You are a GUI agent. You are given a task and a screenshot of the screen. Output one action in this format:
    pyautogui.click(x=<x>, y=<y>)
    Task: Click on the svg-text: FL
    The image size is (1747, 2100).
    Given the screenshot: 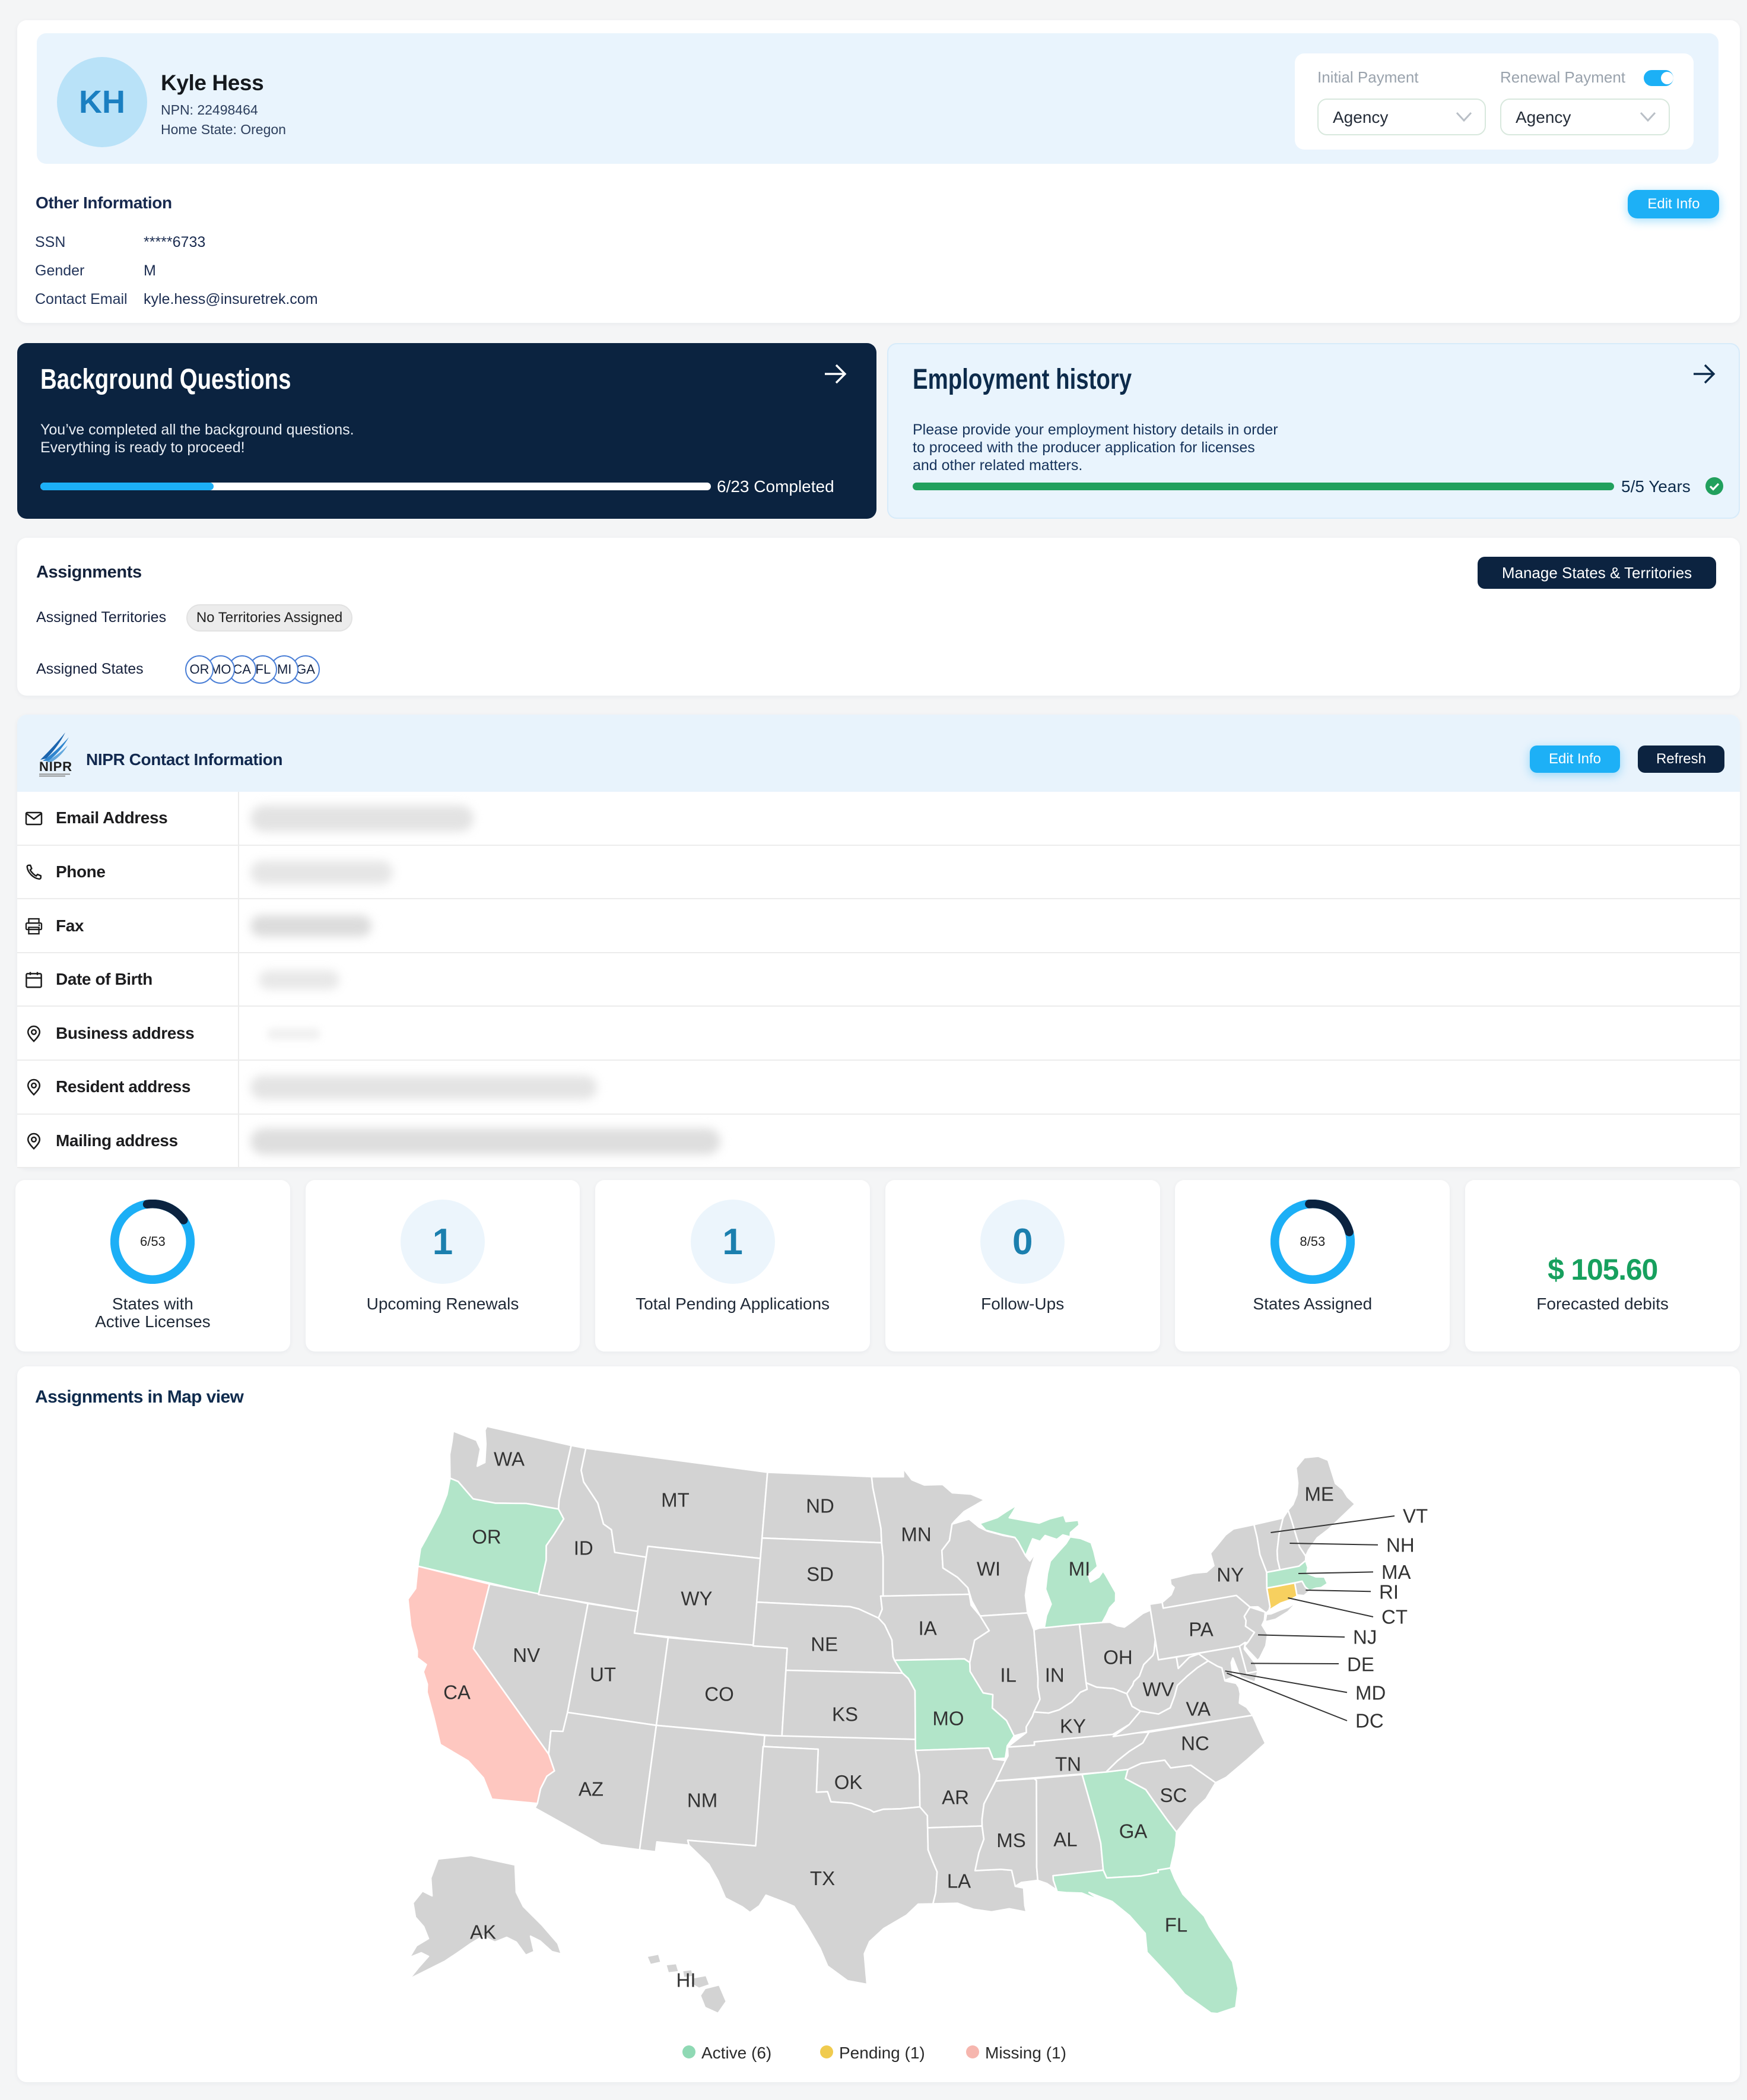 What is the action you would take?
    pyautogui.click(x=1176, y=1925)
    